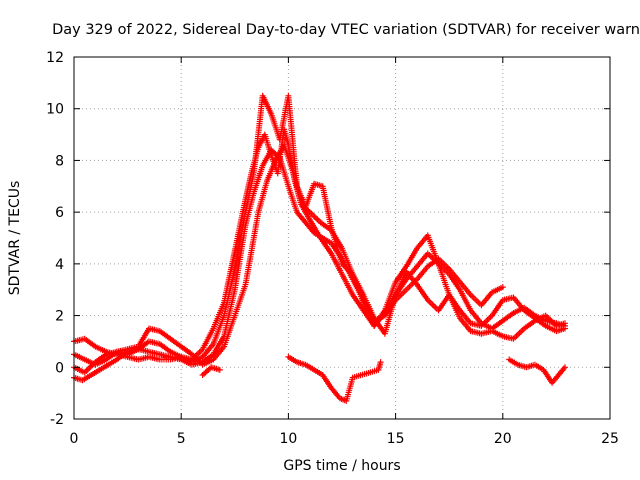 Image resolution: width=640 pixels, height=480 pixels. Describe the element at coordinates (15, 238) in the screenshot. I see `y-axis-label: SDTVAR / TECUs` at that location.